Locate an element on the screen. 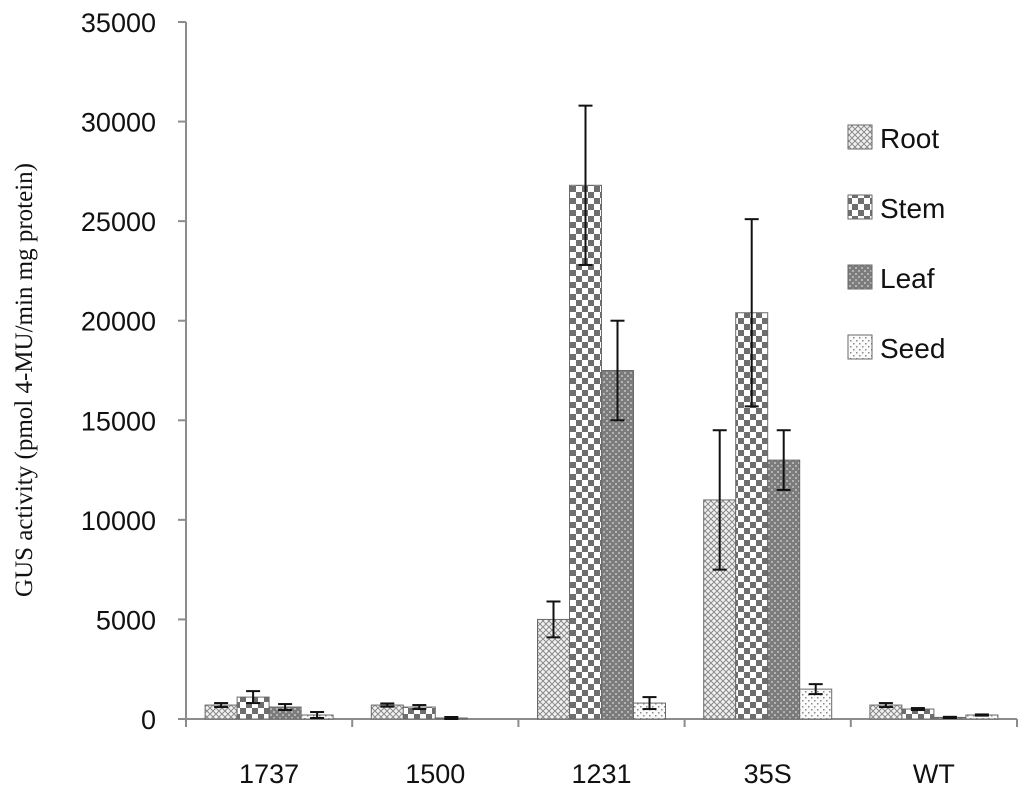  legend-label: Root is located at coordinates (909, 138).